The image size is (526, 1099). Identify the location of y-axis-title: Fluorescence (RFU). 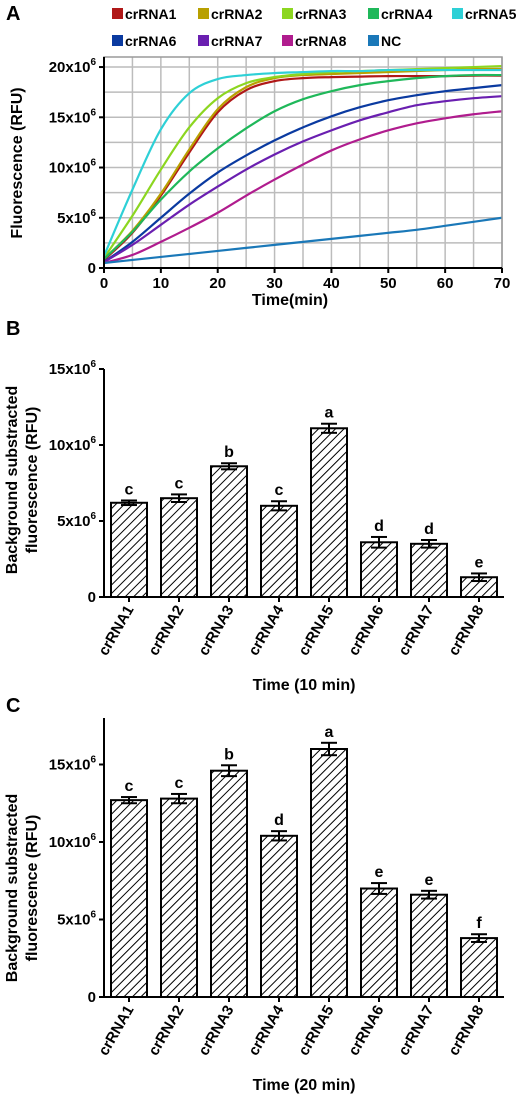
(17, 162).